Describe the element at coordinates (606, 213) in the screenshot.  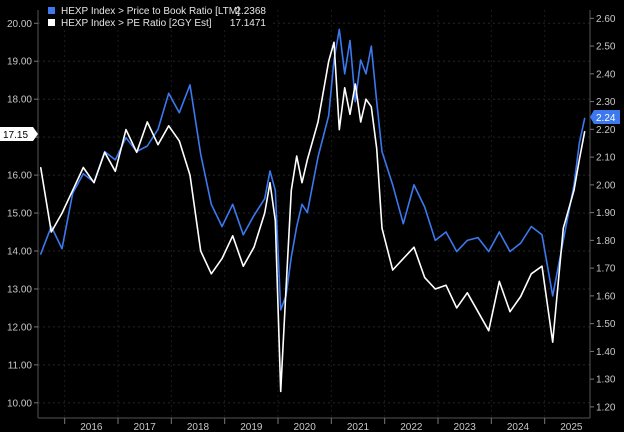
I see `right-tick-label-7: 1.90` at that location.